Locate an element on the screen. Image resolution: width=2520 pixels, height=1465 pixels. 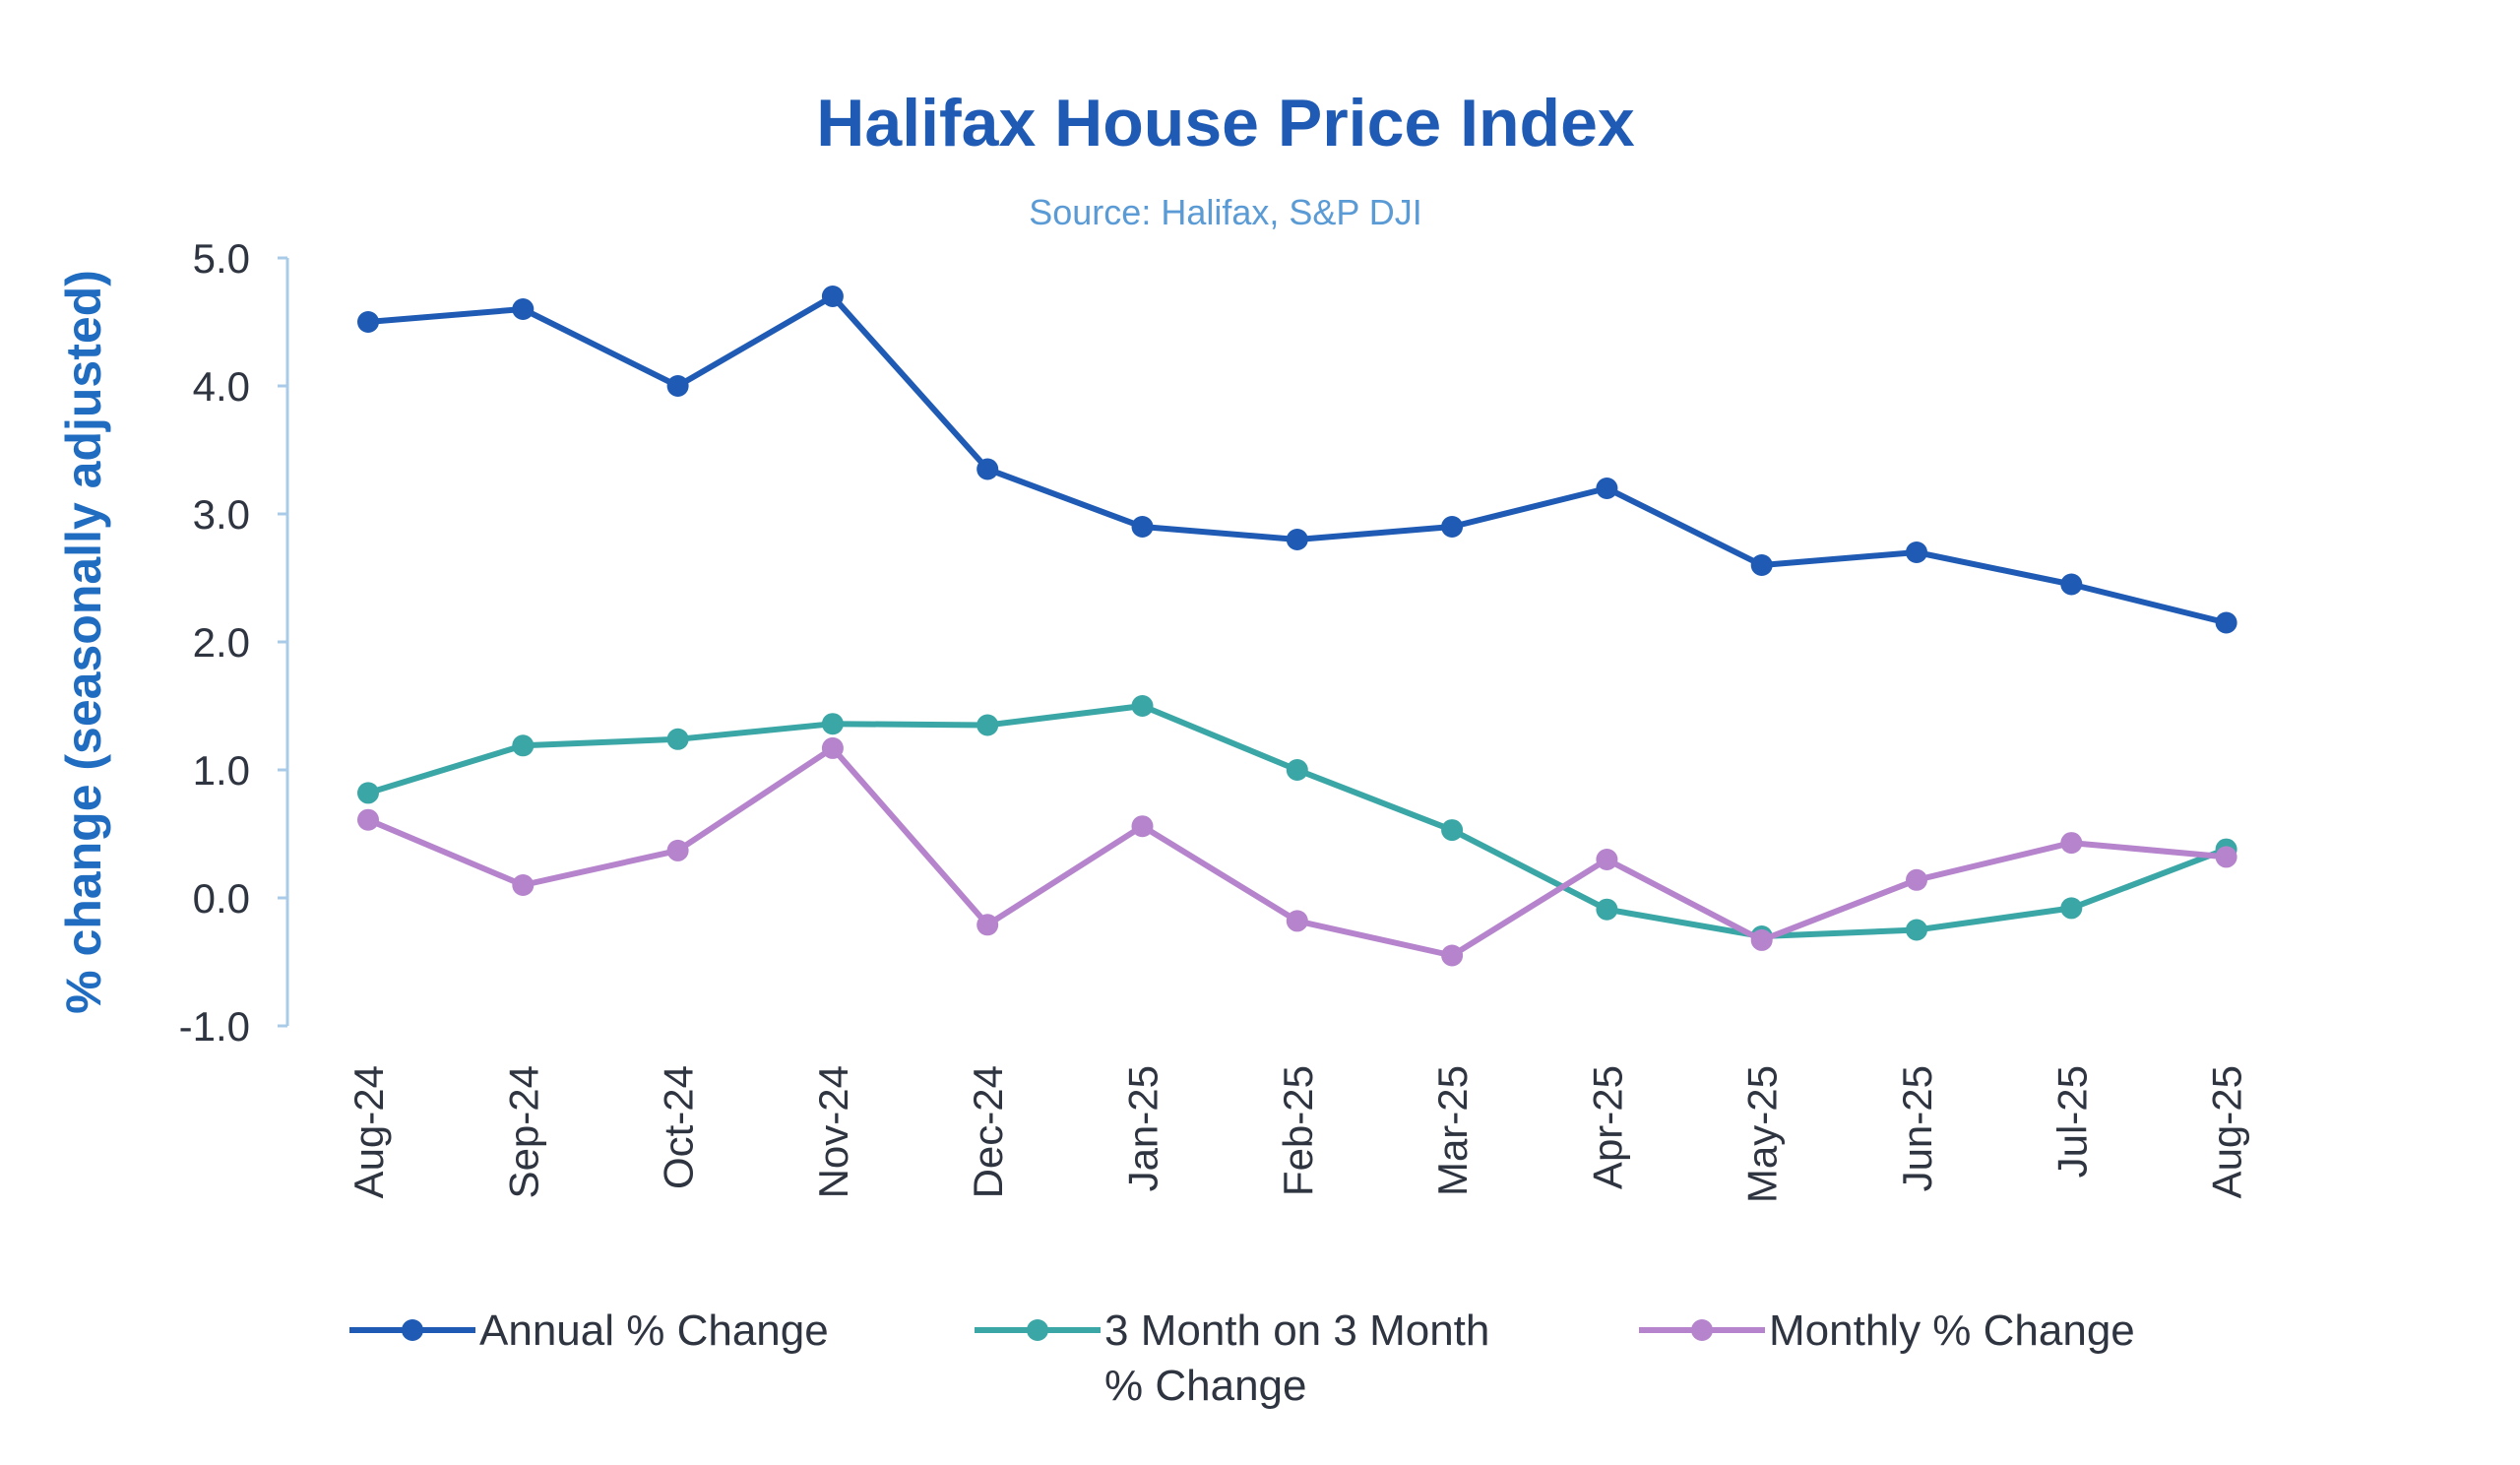
legend-label: 3 Month on 3 Month is located at coordinates (1296, 1330).